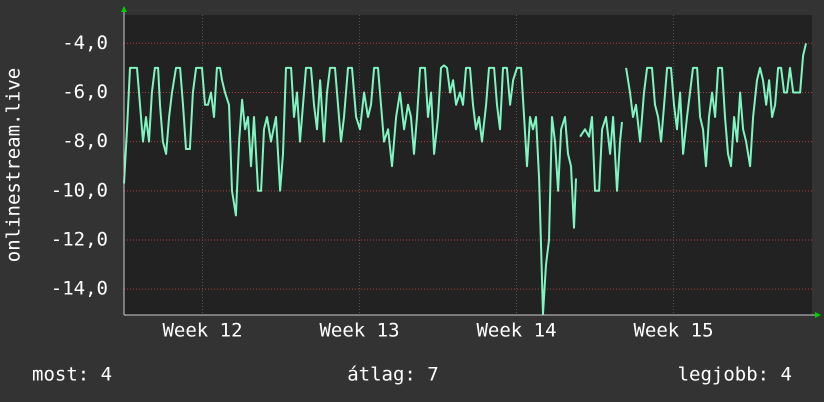  I want to click on y-tick-label: -4,0, so click(85, 43).